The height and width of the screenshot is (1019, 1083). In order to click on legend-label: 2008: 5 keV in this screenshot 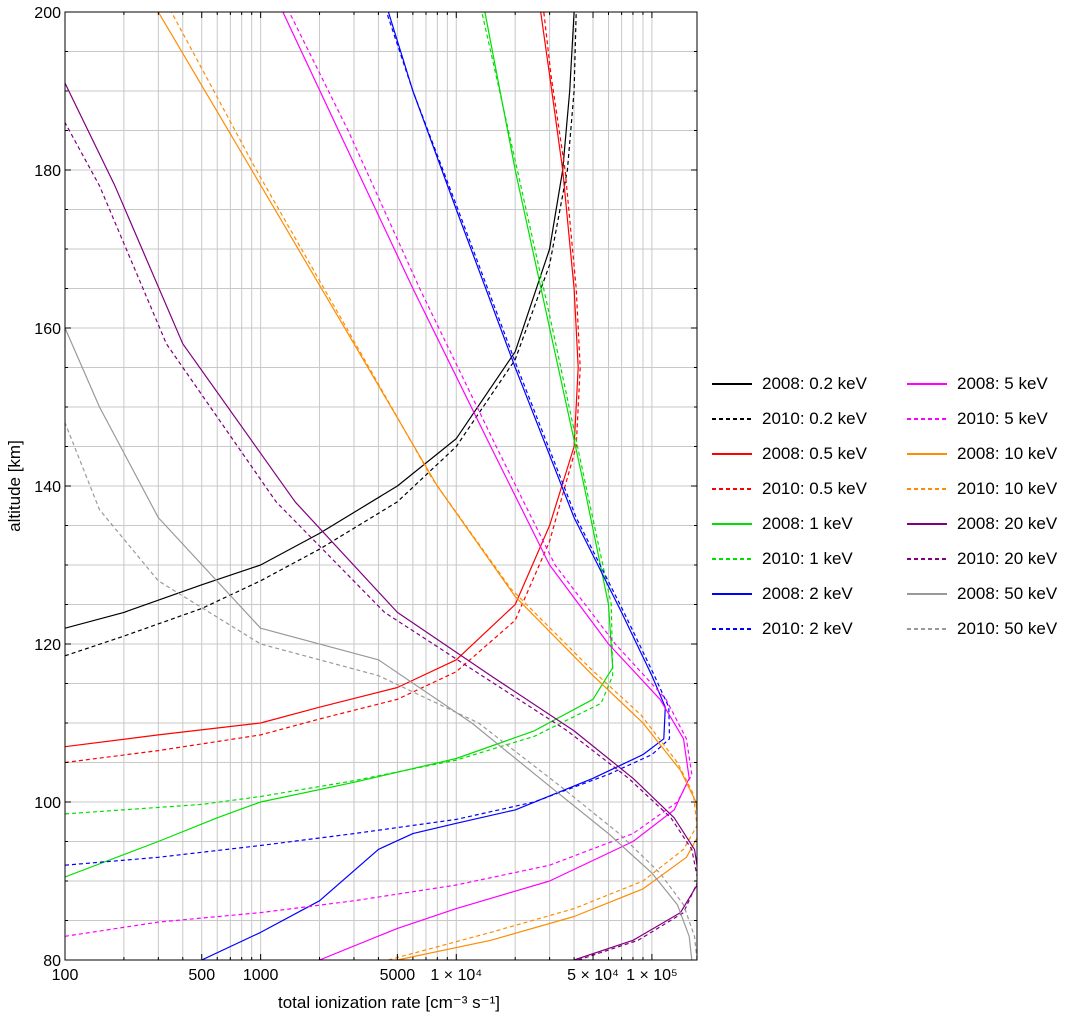, I will do `click(1002, 383)`.